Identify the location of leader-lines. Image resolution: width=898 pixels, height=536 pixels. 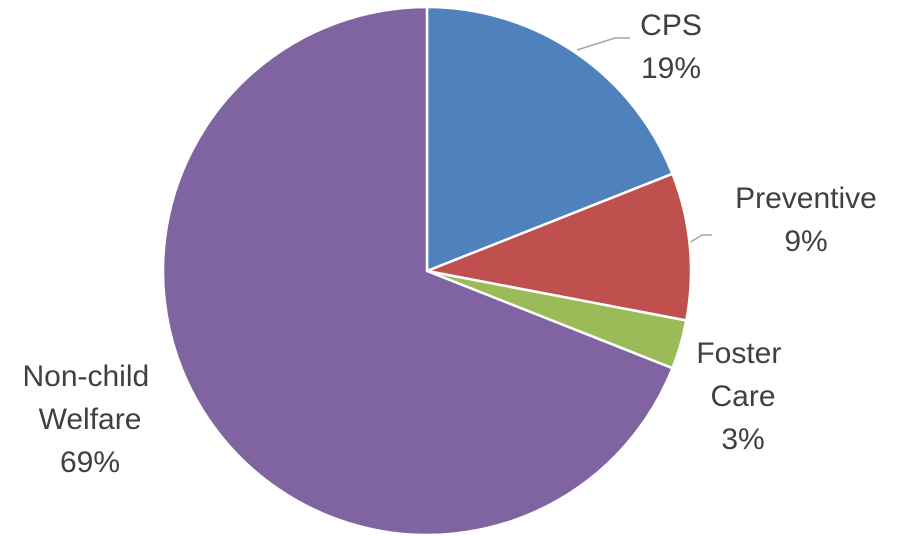
(644, 140).